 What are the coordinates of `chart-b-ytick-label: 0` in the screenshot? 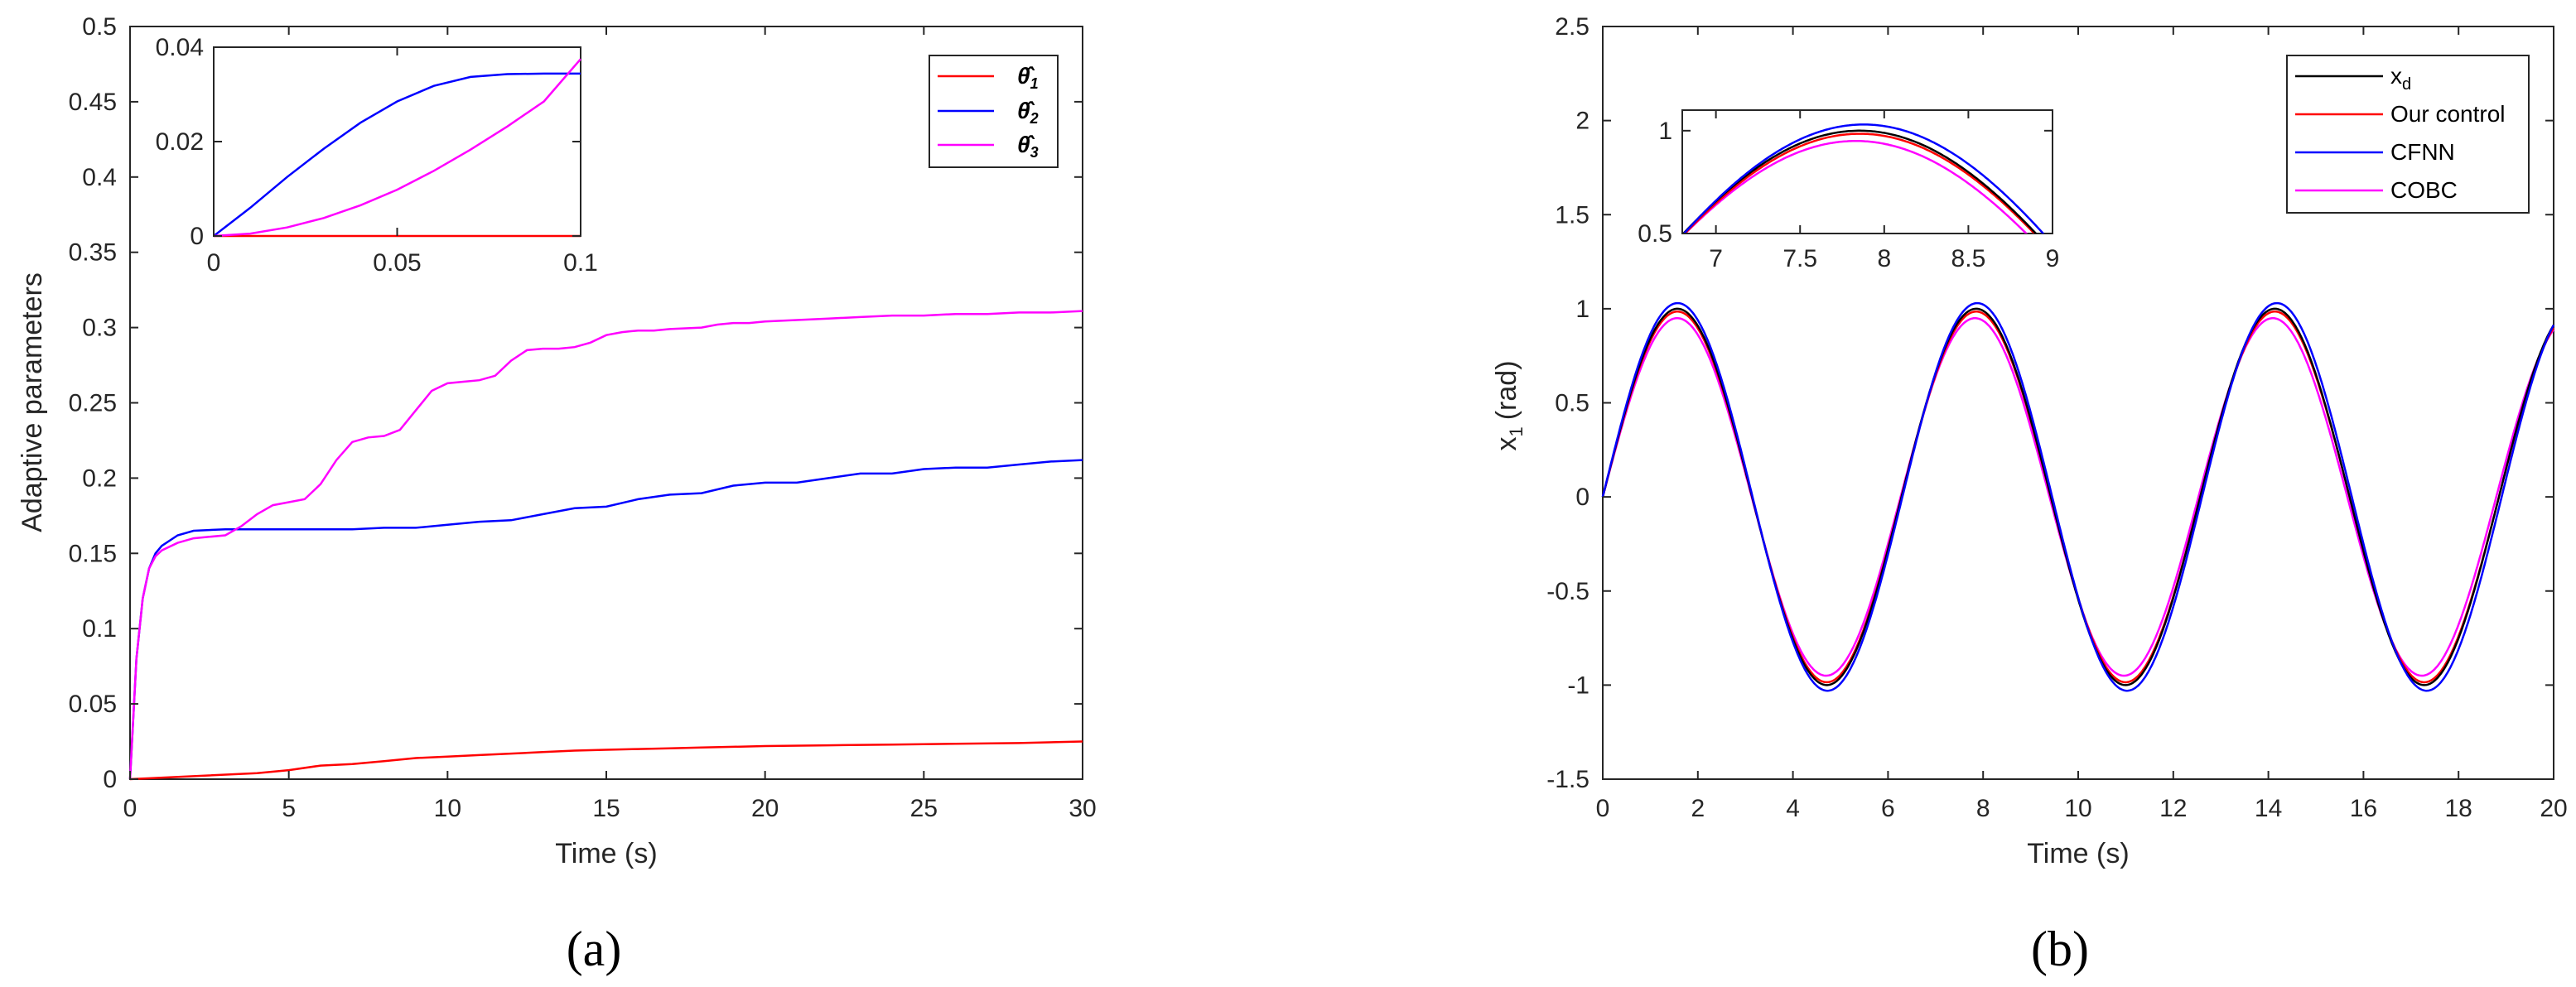 It's located at (1582, 497).